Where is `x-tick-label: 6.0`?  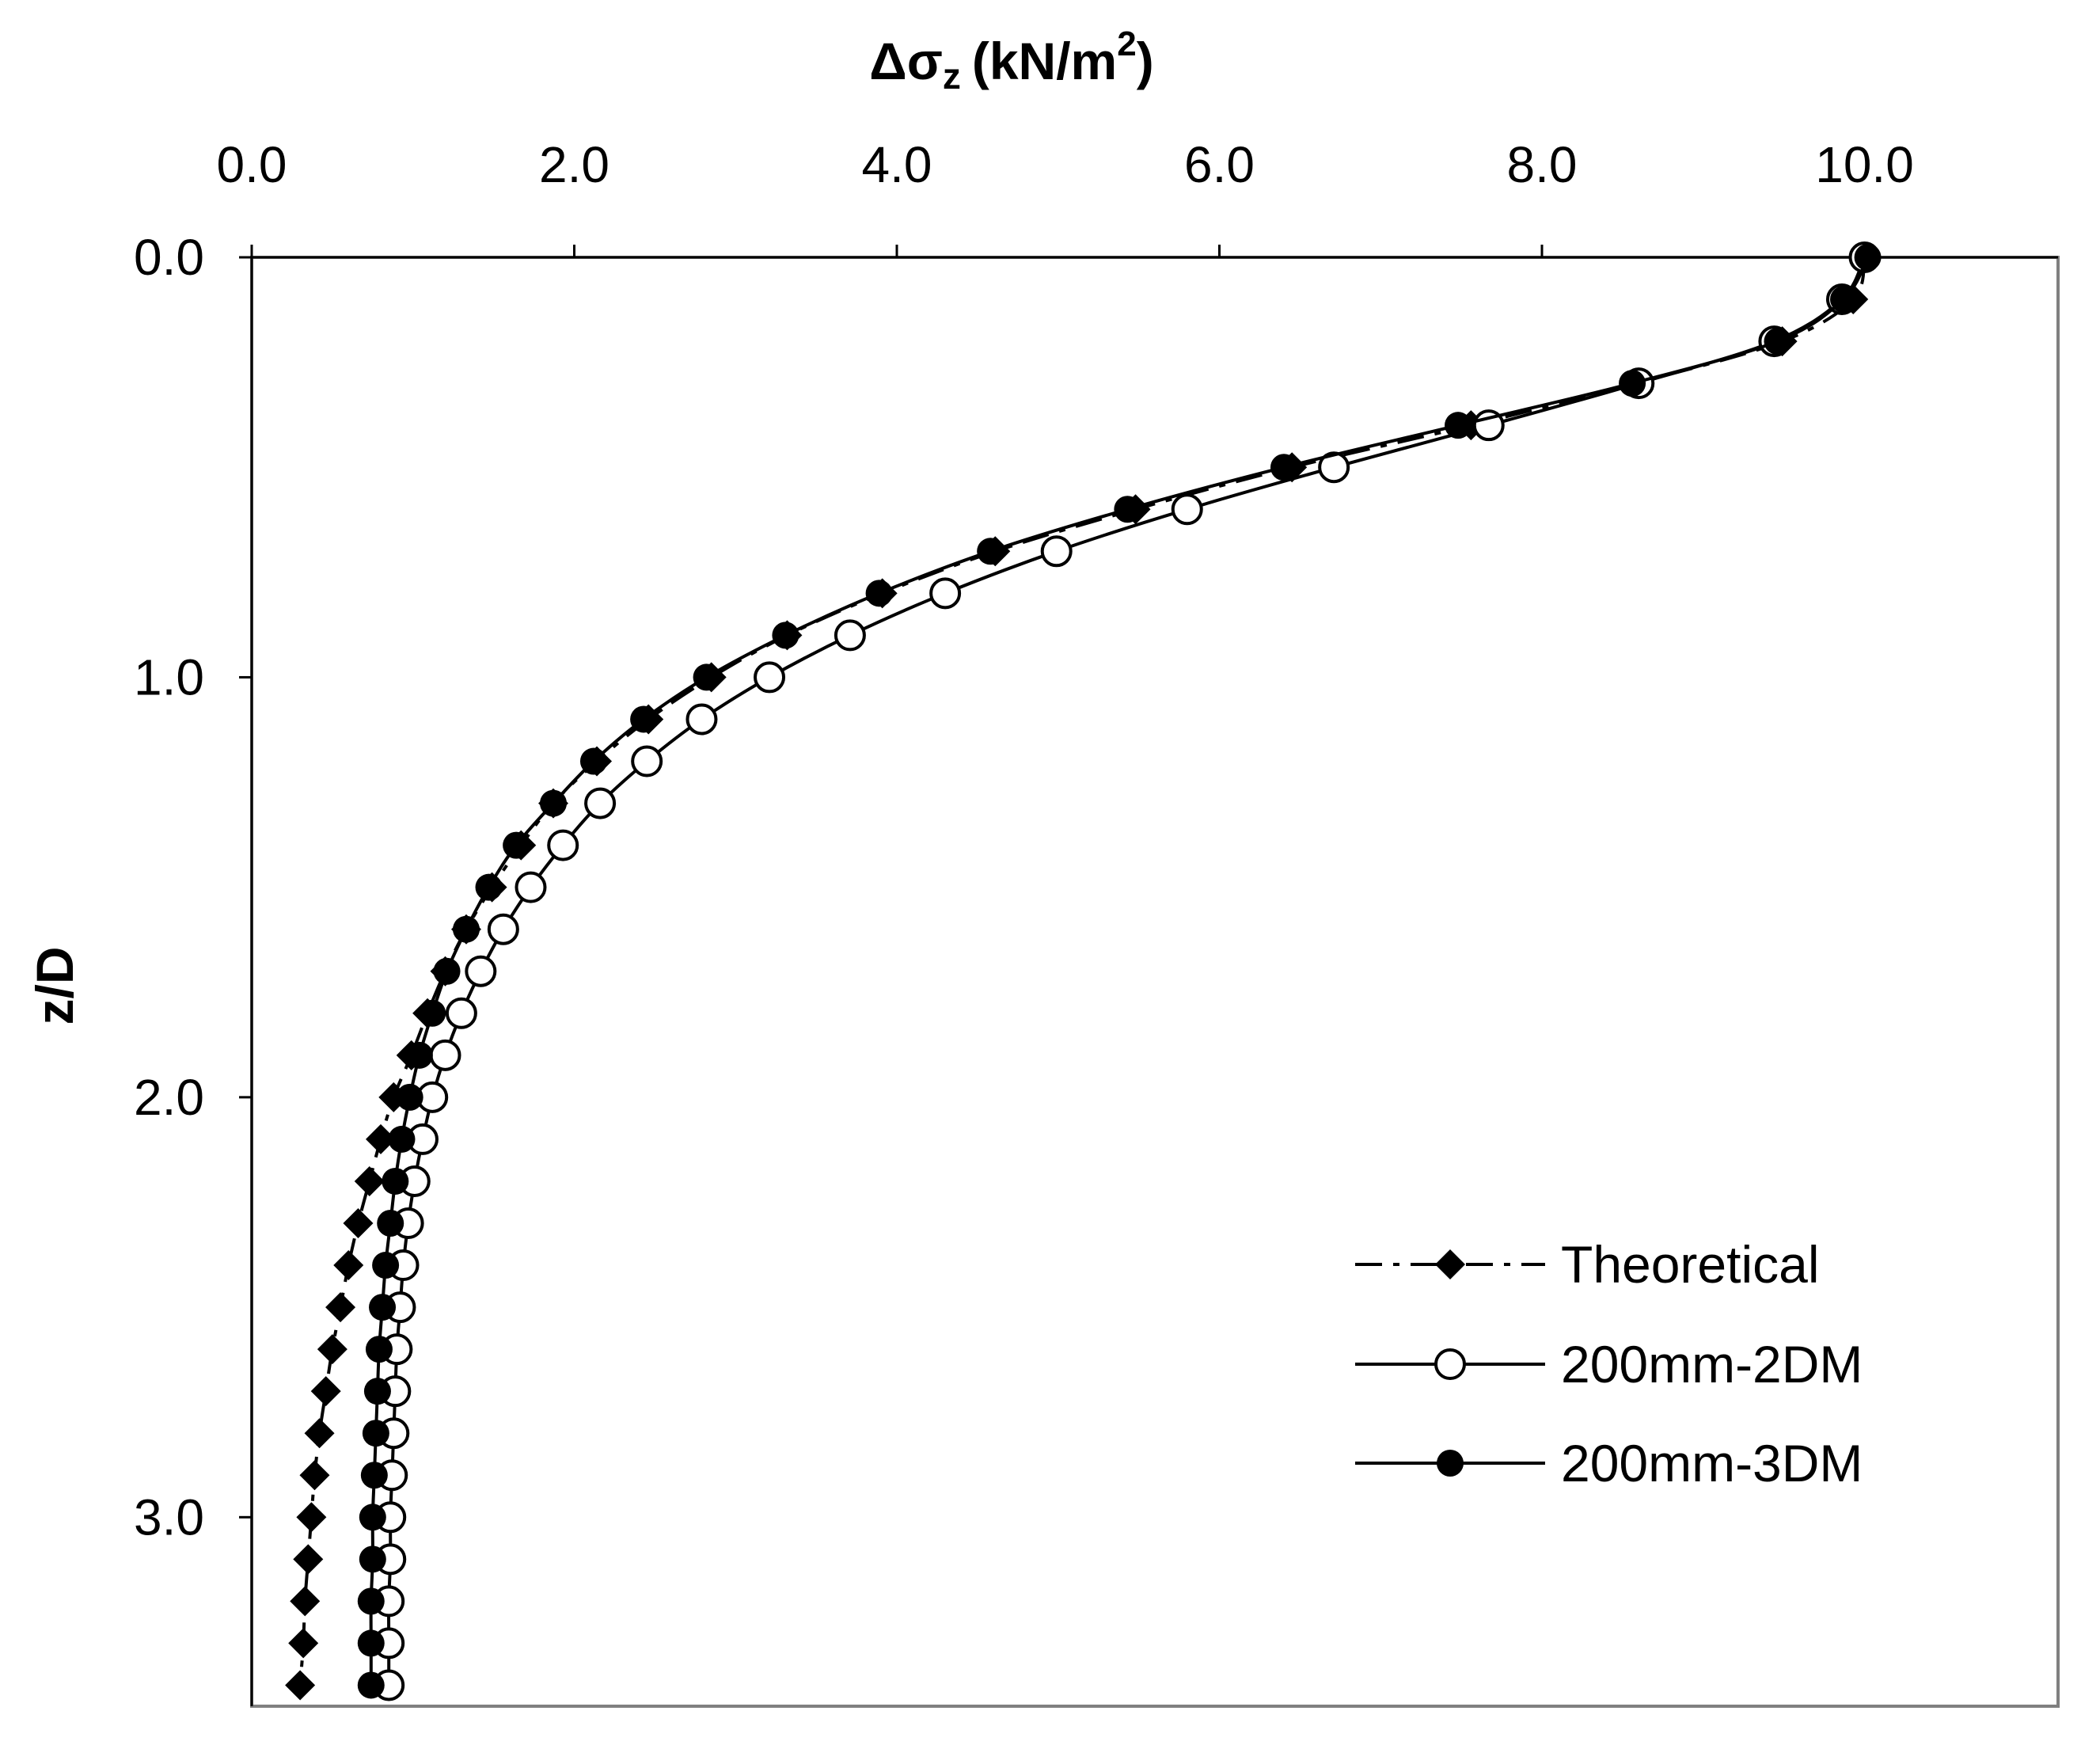
x-tick-label: 6.0 is located at coordinates (1219, 164).